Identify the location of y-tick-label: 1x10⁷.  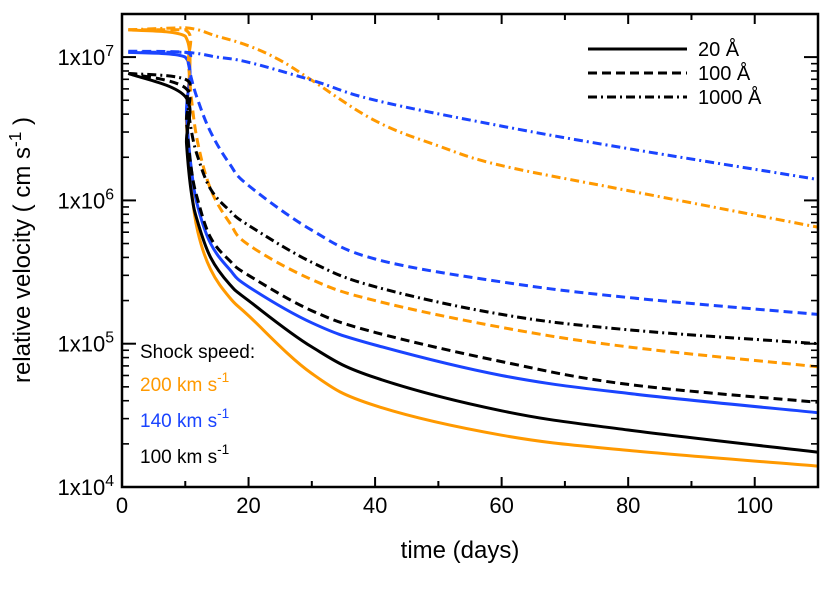
(85, 56).